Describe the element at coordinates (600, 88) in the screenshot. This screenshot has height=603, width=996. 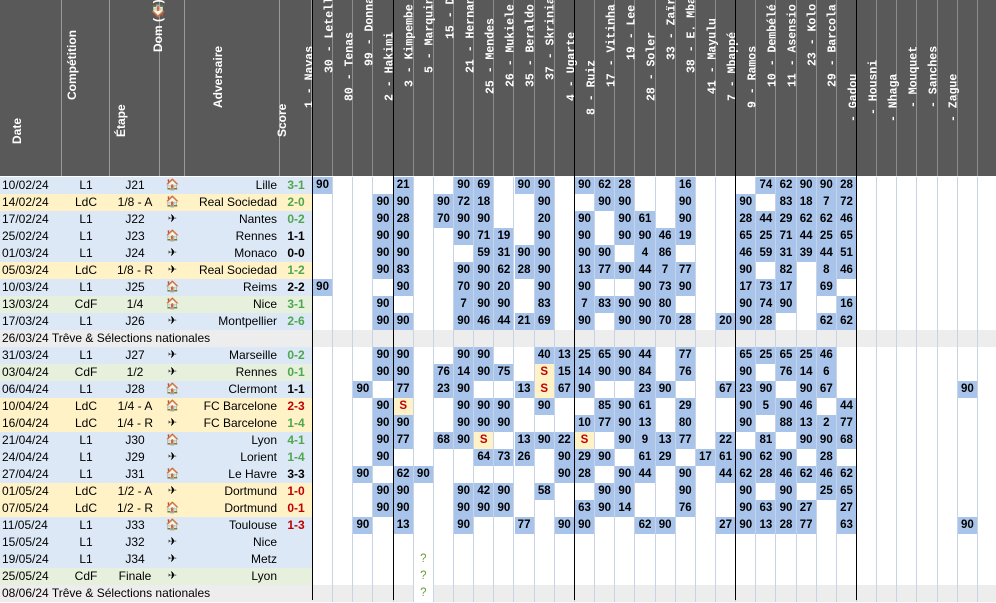
I see `player-header: 8 - Ruiz` at that location.